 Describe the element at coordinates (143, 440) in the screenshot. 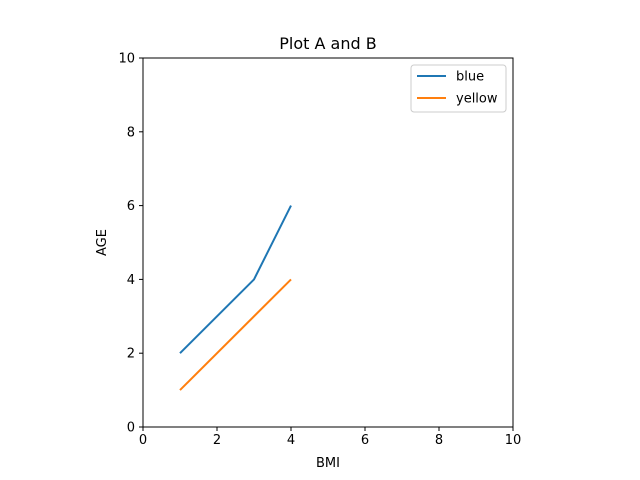

I see `x-tick-label-0: 0` at that location.